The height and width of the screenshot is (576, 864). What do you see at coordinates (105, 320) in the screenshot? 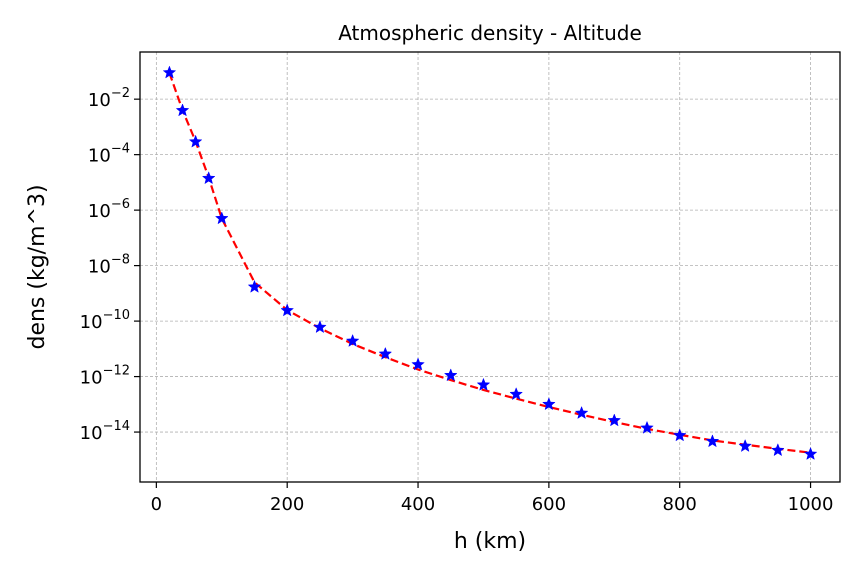
I see `y-tick-label: 10⁻¹⁰` at bounding box center [105, 320].